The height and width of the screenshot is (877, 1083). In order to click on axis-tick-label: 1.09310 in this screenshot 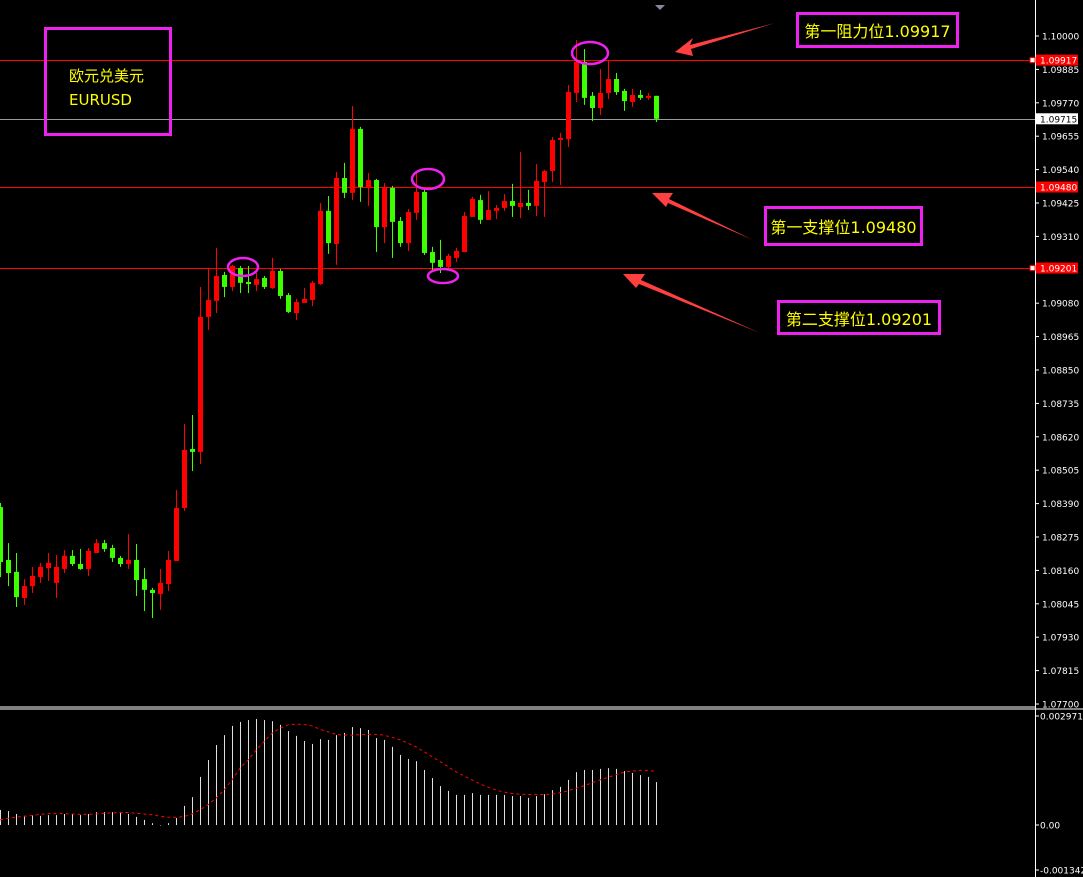, I will do `click(1060, 238)`.